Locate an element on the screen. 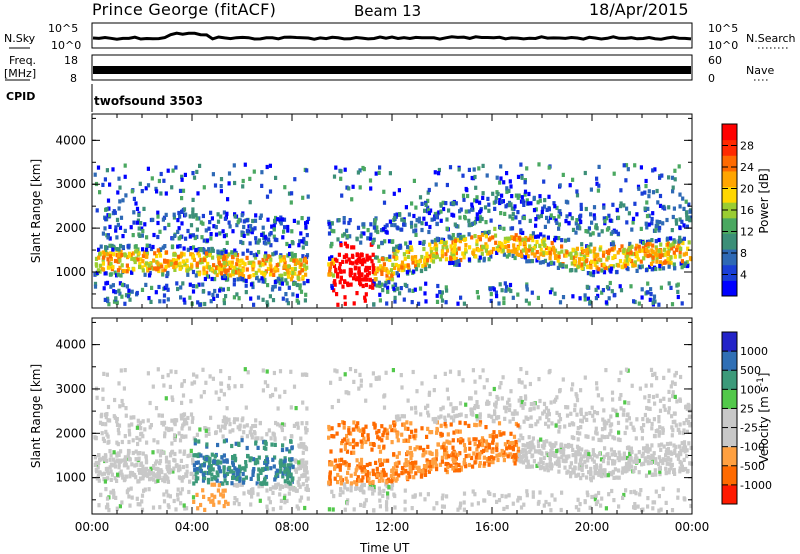 Image resolution: width=800 pixels, height=554 pixels. velocity-colorbar-label-sup: -1 is located at coordinates (761, 381).